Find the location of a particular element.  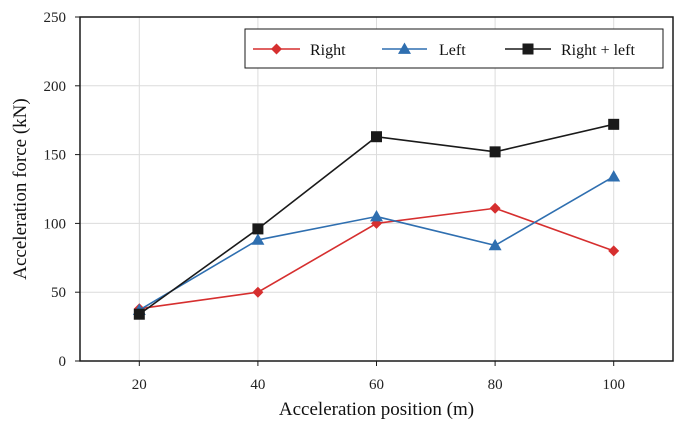

y-tick-label: 250 is located at coordinates (55, 18).